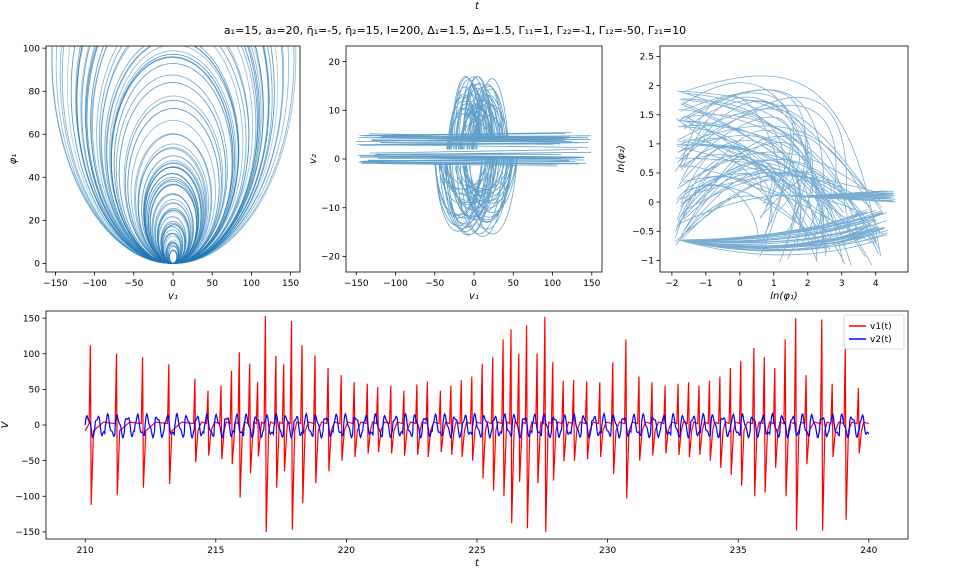  I want to click on axes-frame, so click(784, 159).